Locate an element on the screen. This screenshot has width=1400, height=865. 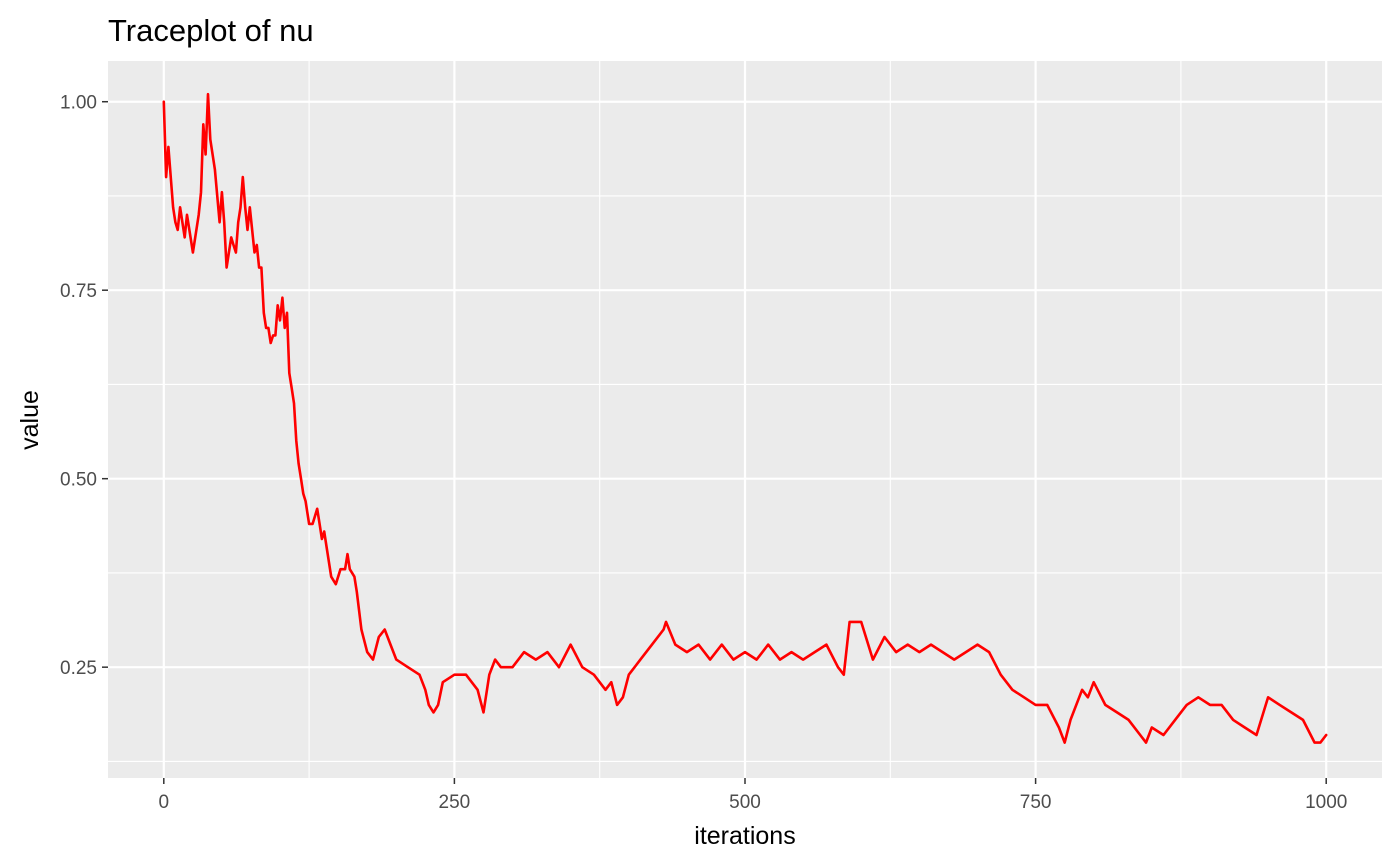
x-axis-title: iterations is located at coordinates (744, 836).